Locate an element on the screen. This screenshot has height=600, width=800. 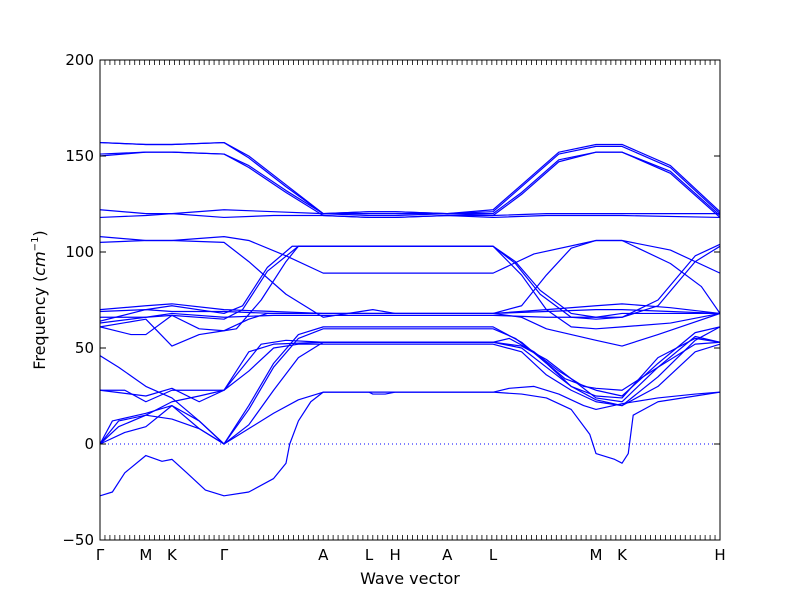
x-axis-title: Wave vector is located at coordinates (410, 578).